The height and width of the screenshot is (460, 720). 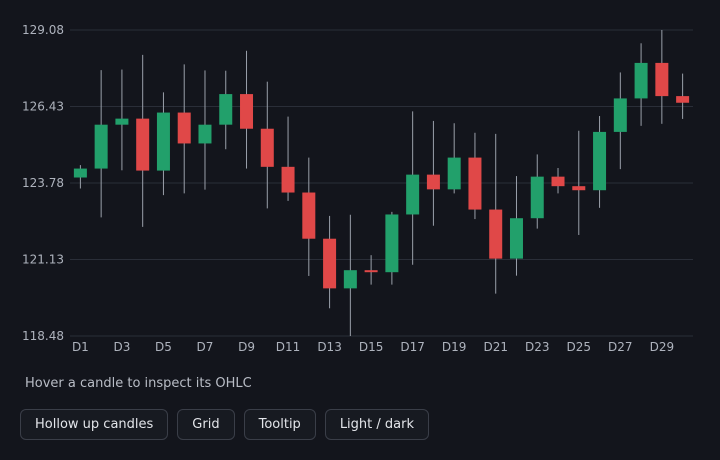 I want to click on candle-D19, so click(x=454, y=158).